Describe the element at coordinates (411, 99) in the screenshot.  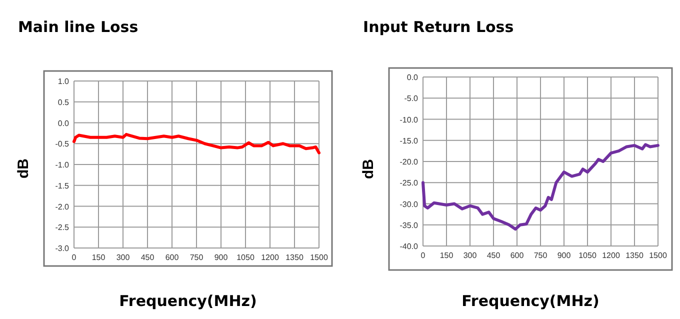
I see `y-tick-label: -5.0` at that location.